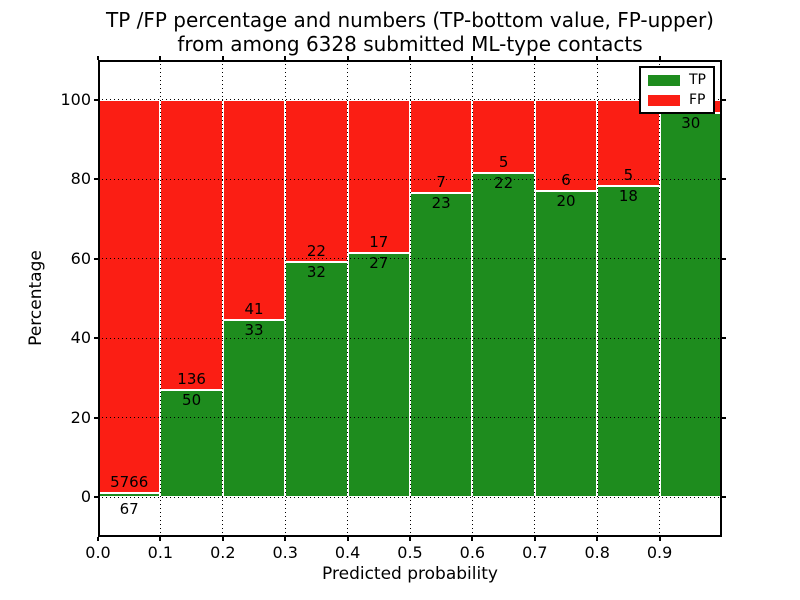 This screenshot has height=600, width=800. I want to click on y-tick-label: 0, so click(85, 497).